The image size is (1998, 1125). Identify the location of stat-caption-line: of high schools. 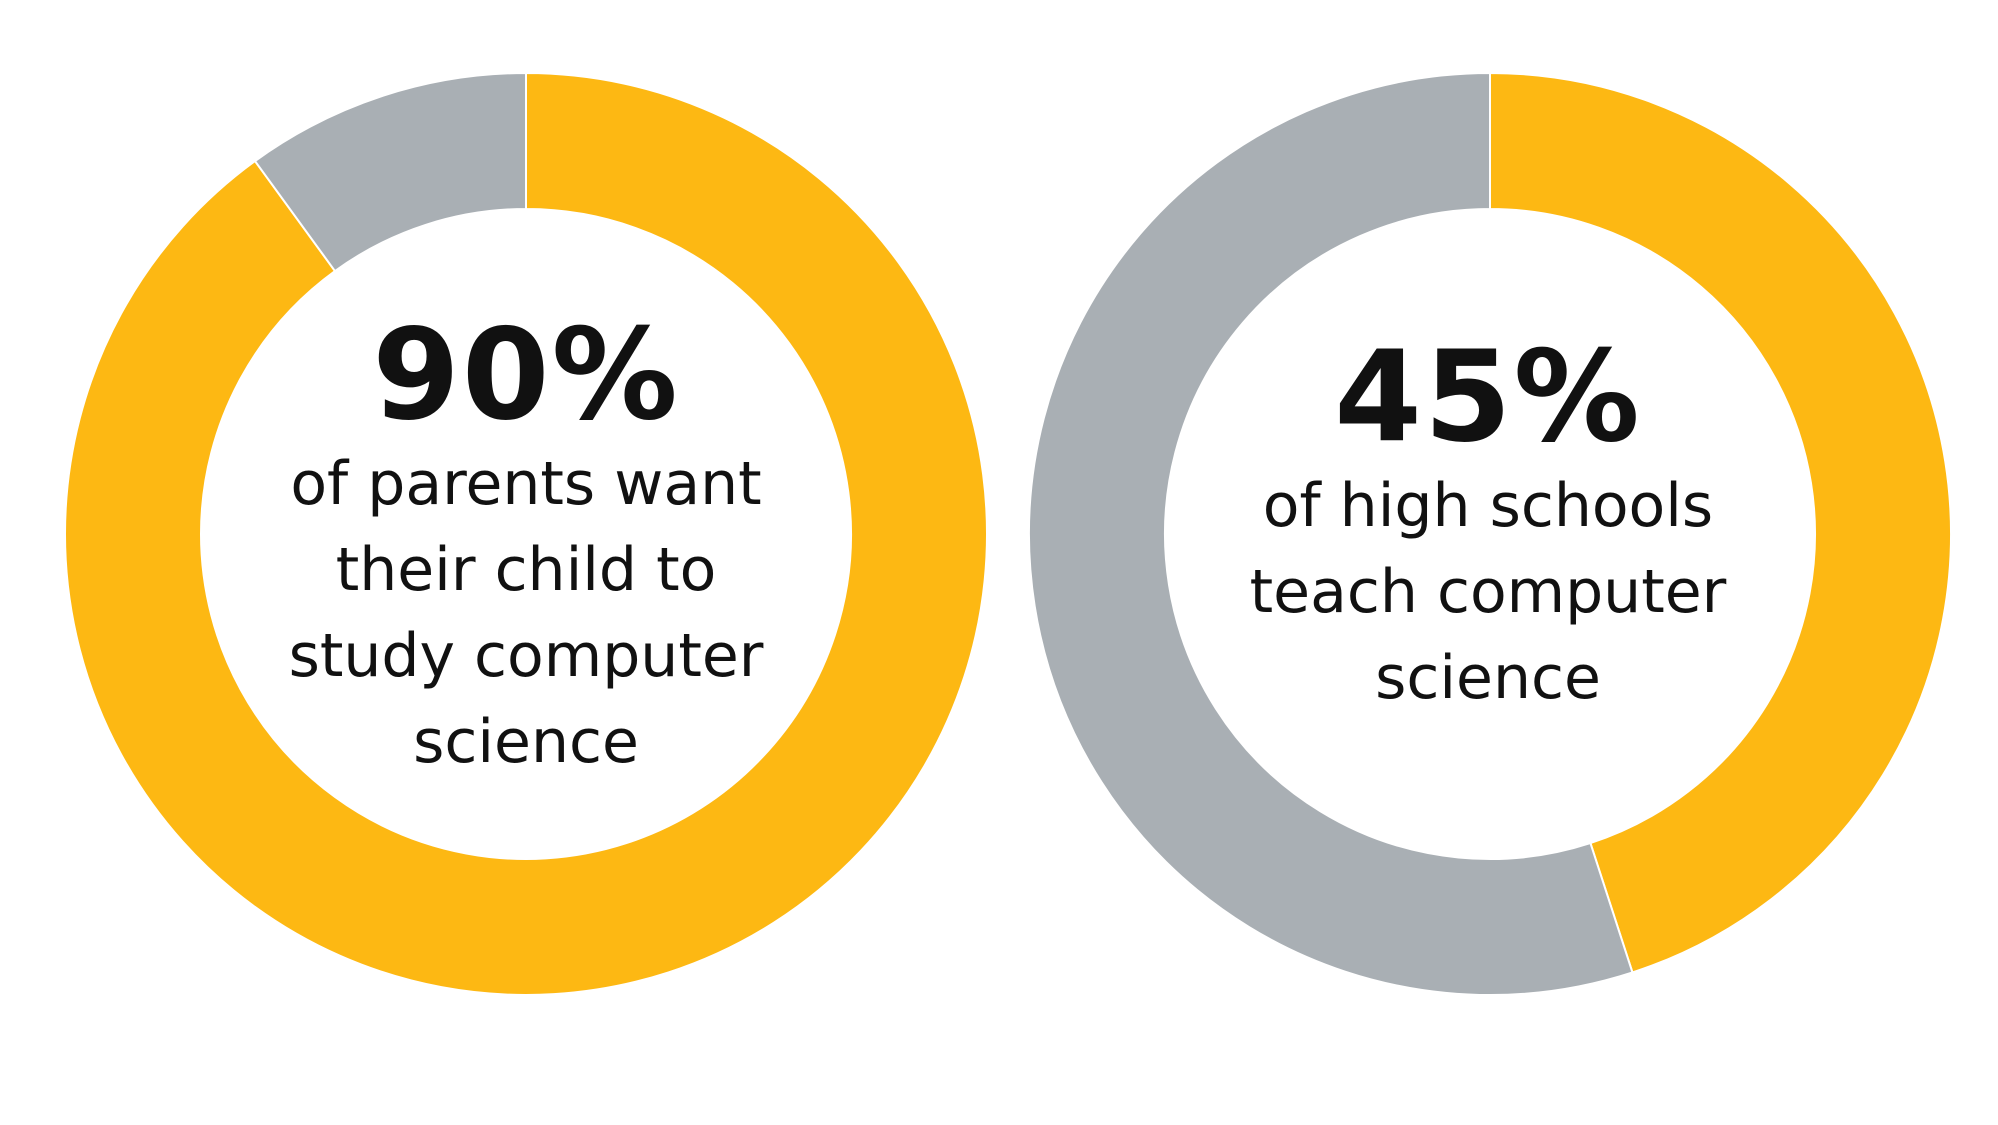
(1488, 506).